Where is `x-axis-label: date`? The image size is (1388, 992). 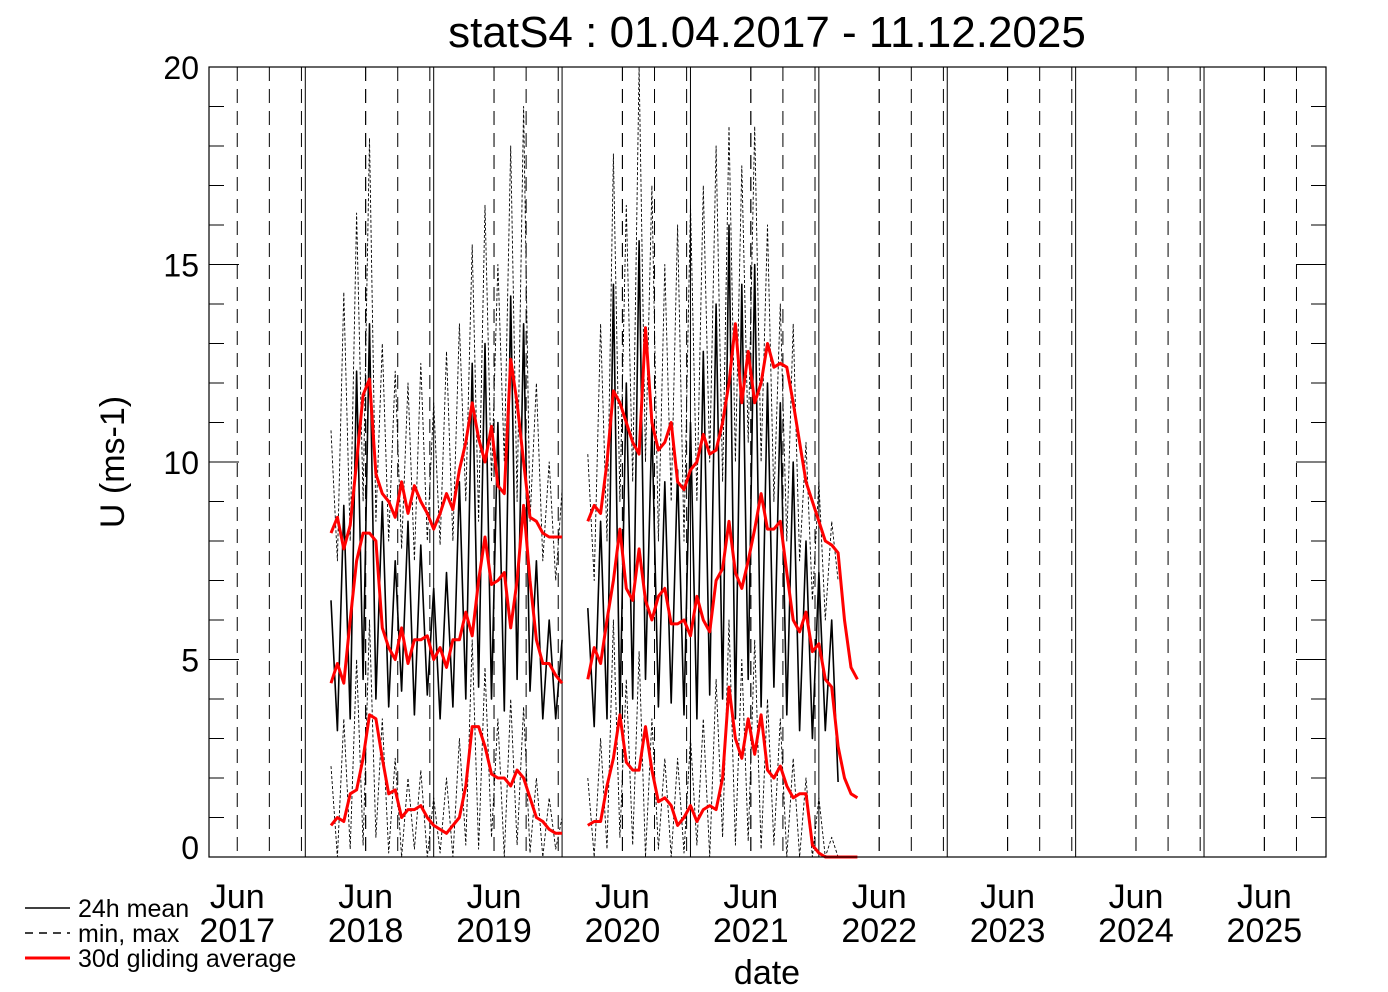 x-axis-label: date is located at coordinates (767, 973).